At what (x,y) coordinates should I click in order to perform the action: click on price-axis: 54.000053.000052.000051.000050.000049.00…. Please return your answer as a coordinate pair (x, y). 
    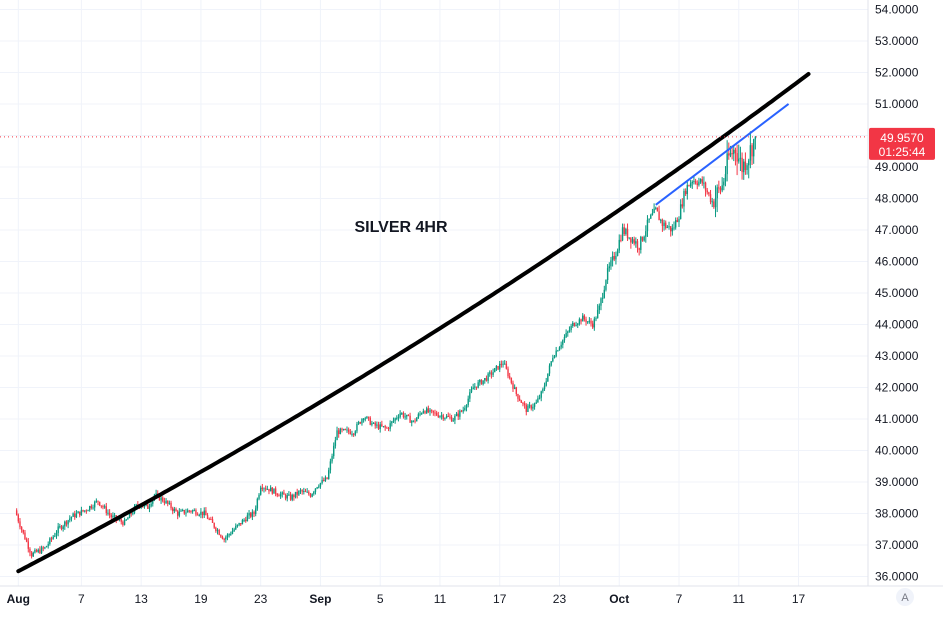
    Looking at the image, I should click on (897, 292).